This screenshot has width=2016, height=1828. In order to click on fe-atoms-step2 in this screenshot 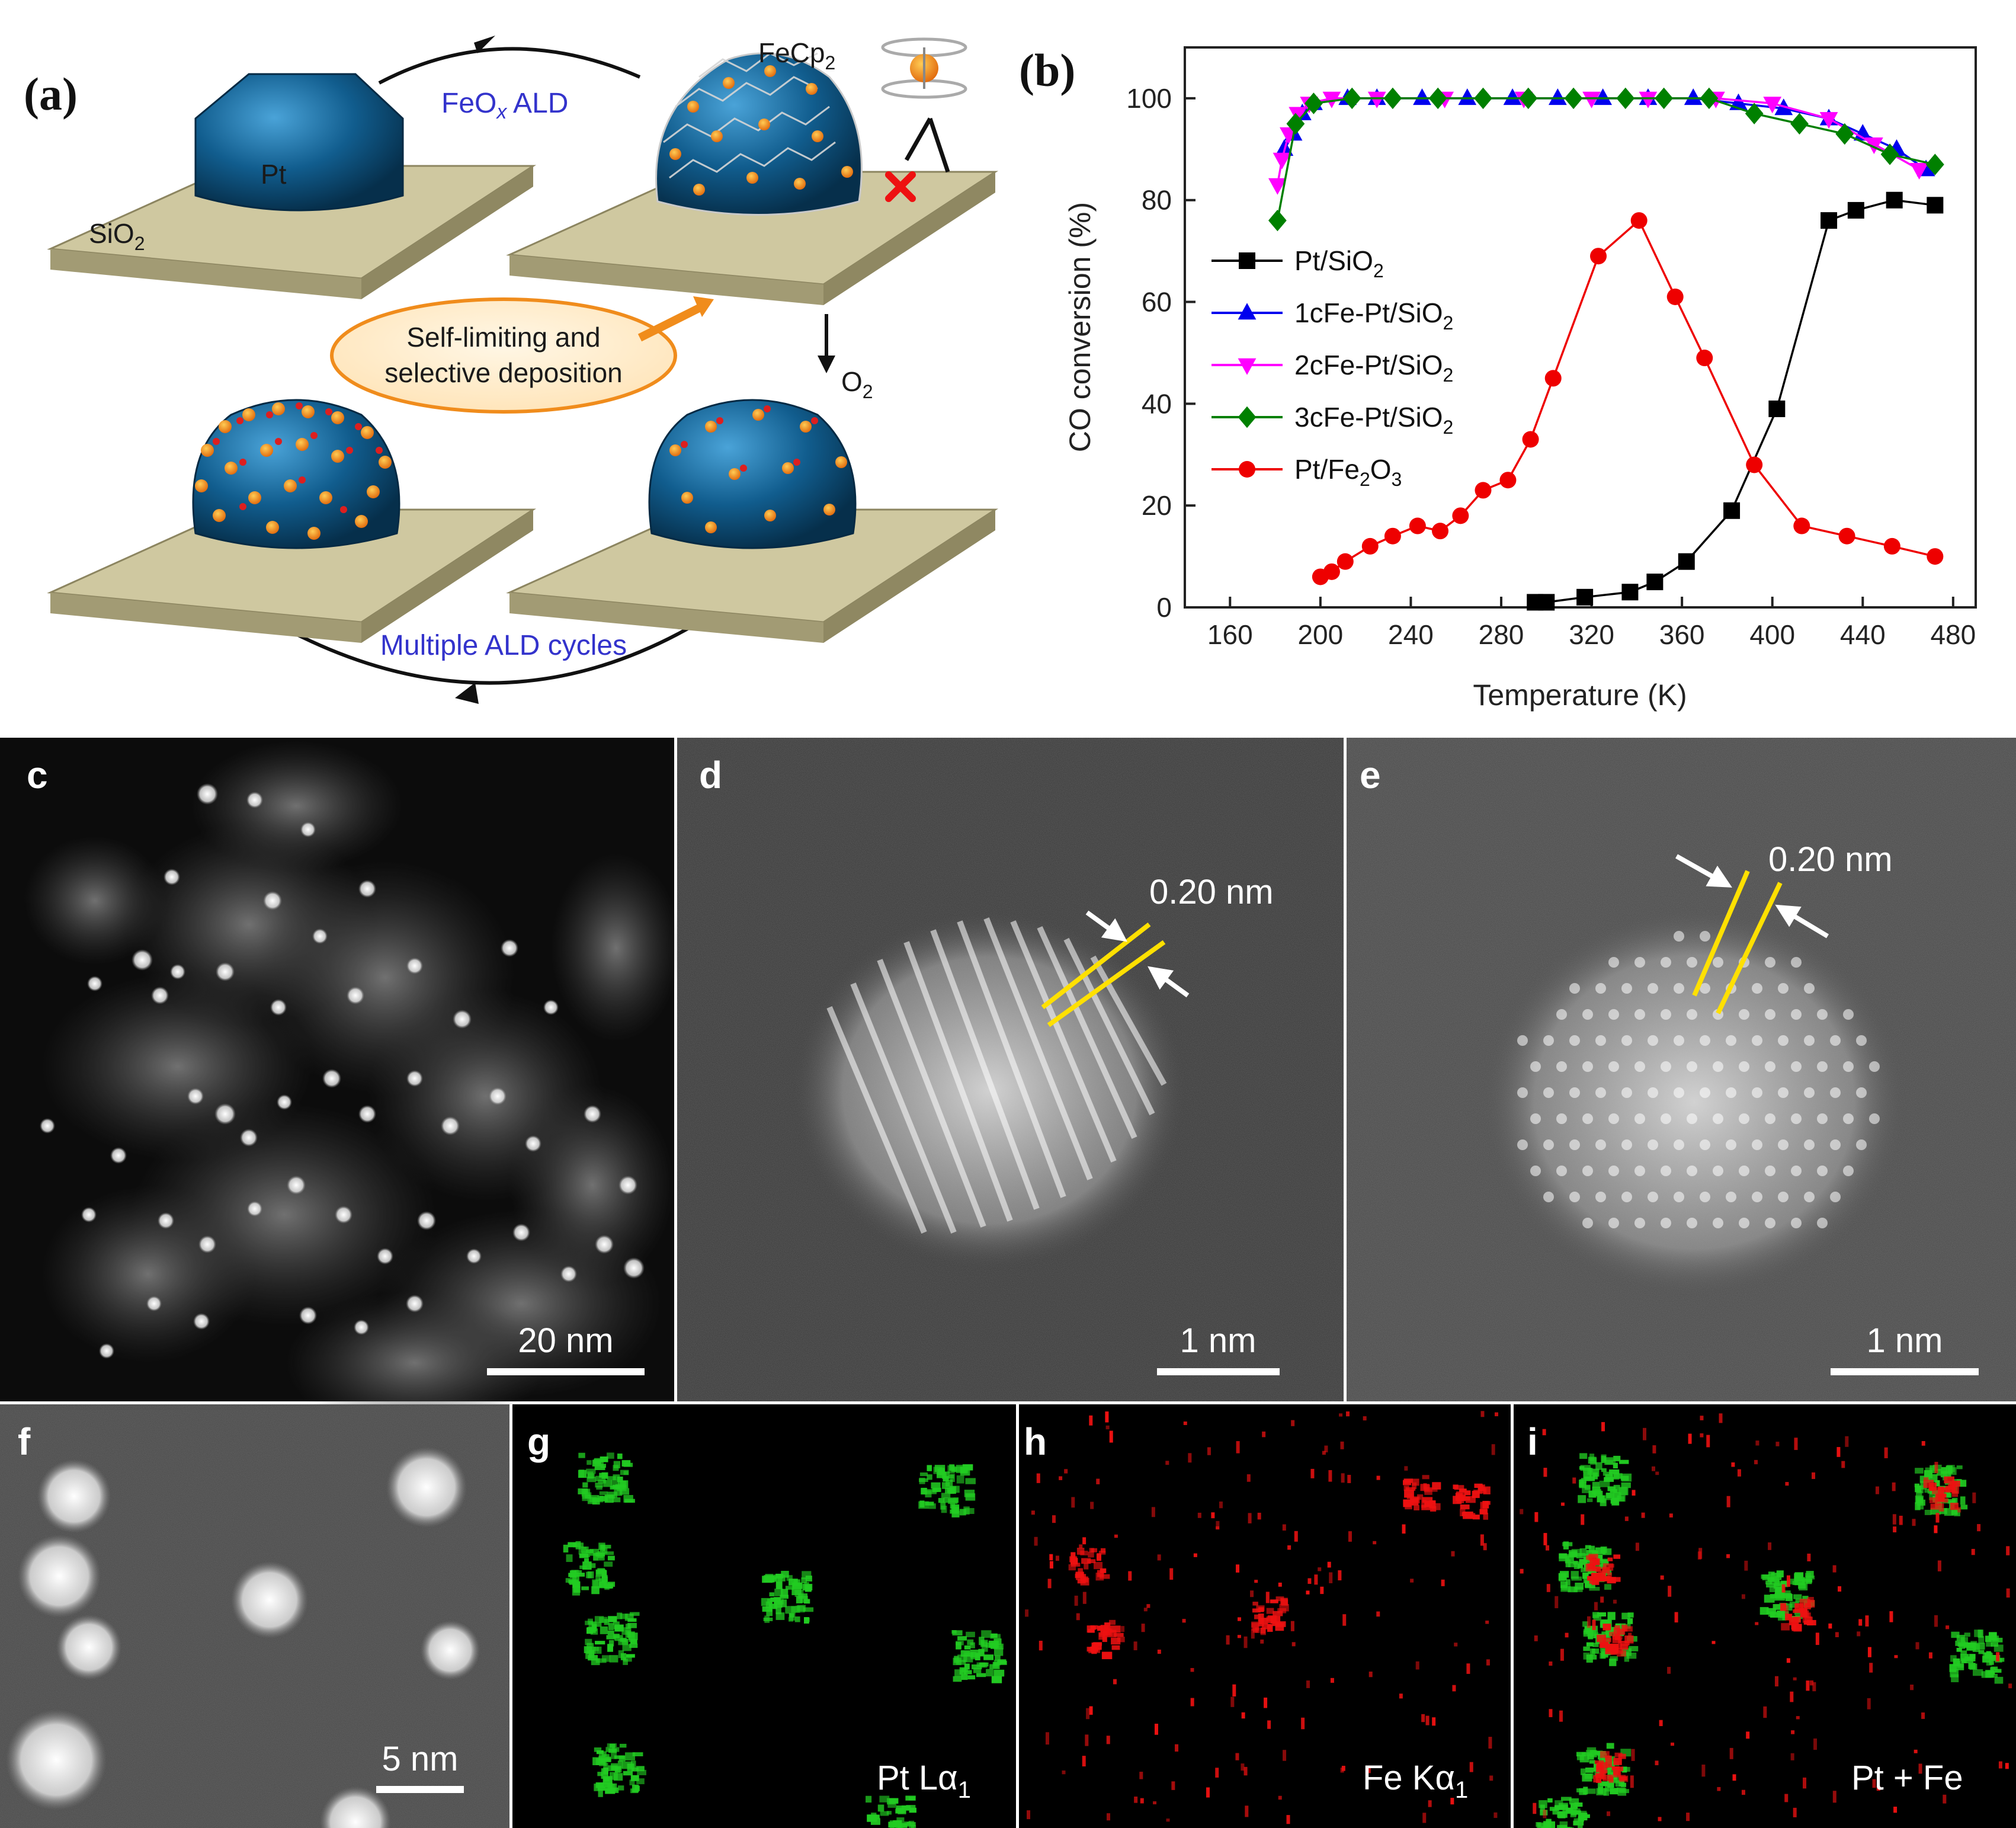, I will do `click(761, 130)`.